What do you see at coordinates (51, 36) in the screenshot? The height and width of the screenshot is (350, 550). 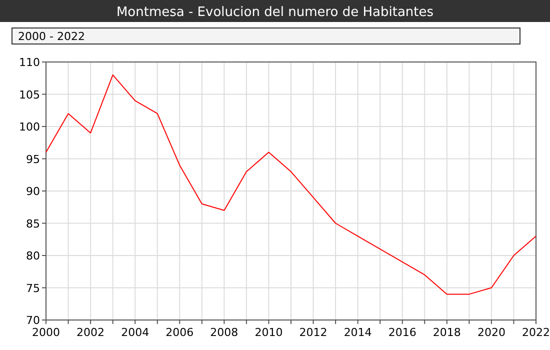 I see `chart-subtitle: 2000 - 2022` at bounding box center [51, 36].